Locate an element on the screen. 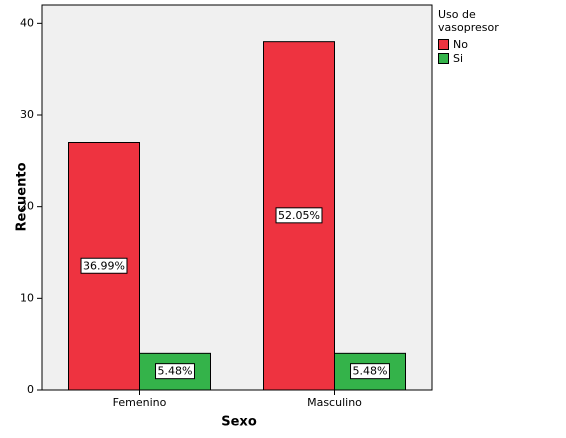 Image resolution: width=566 pixels, height=438 pixels. value-label: 52.05% is located at coordinates (299, 215).